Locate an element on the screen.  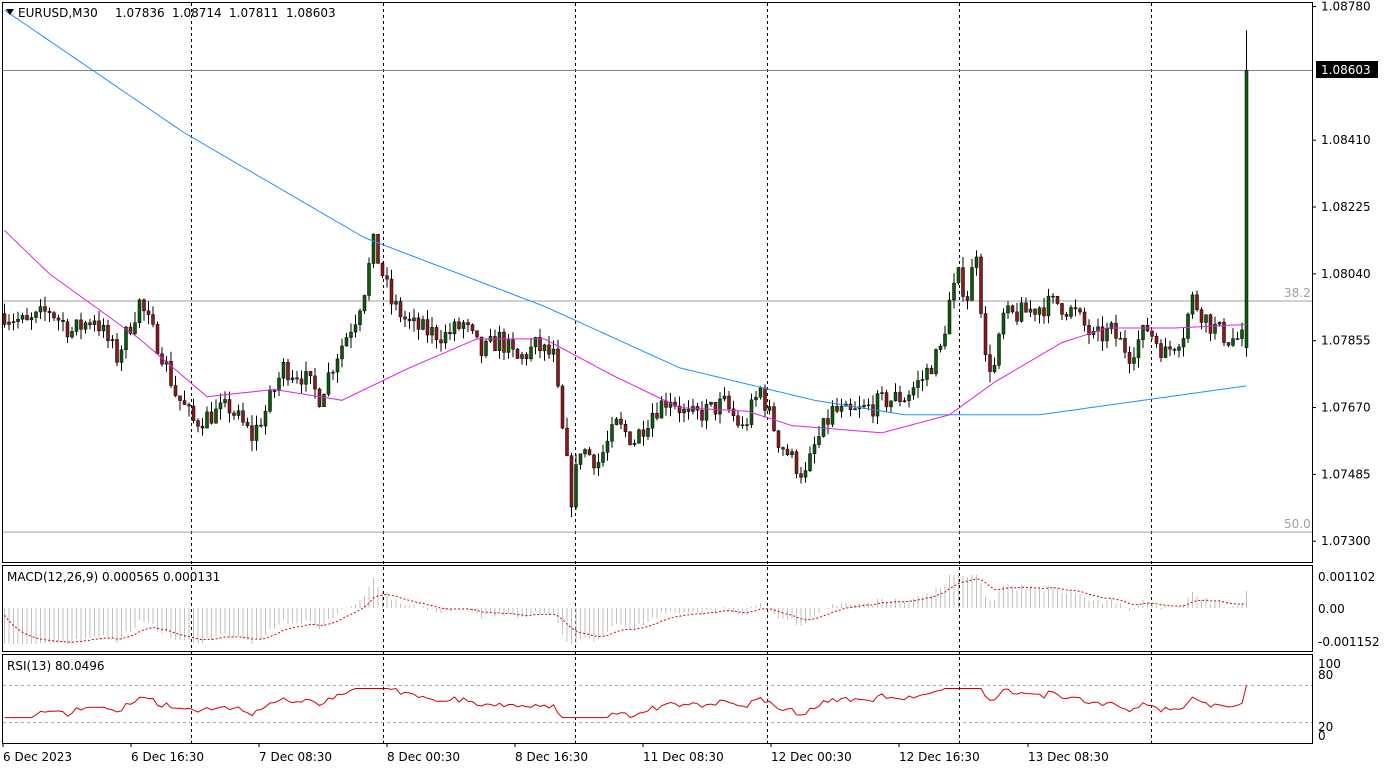
rsi-tick-label: 80 is located at coordinates (1325, 675).